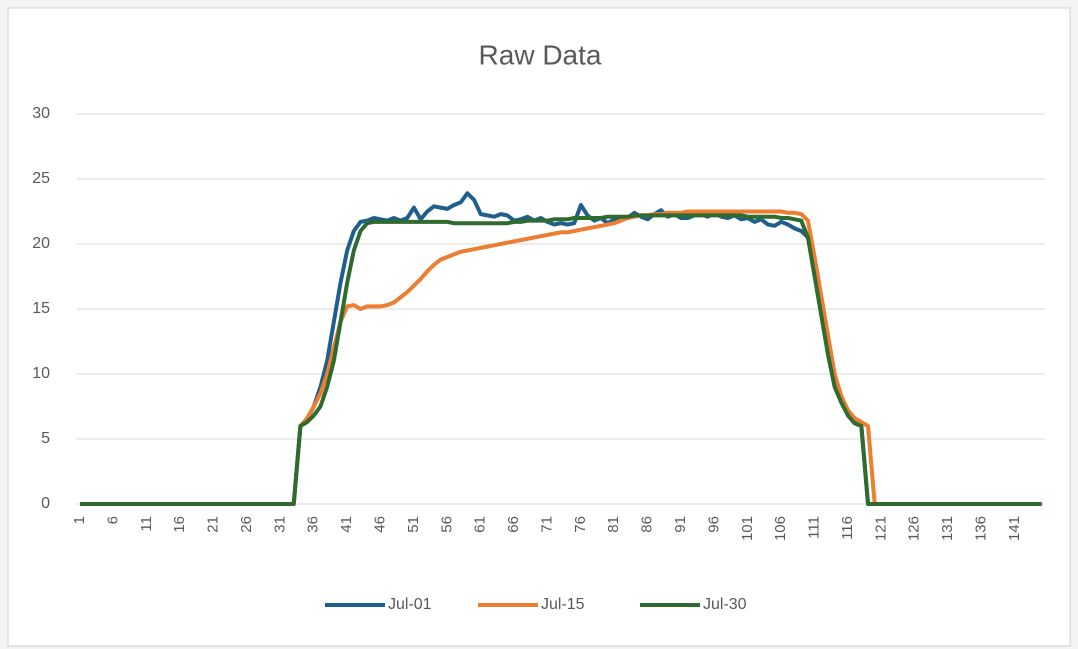 The image size is (1078, 649). What do you see at coordinates (647, 524) in the screenshot?
I see `x-tick-label: 86` at bounding box center [647, 524].